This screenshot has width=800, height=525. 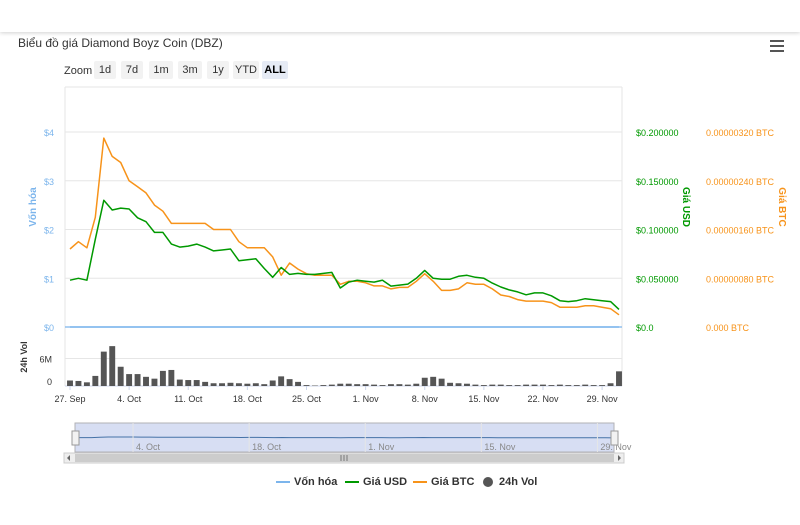 I want to click on zoom-1m-button: 1m, so click(x=161, y=70).